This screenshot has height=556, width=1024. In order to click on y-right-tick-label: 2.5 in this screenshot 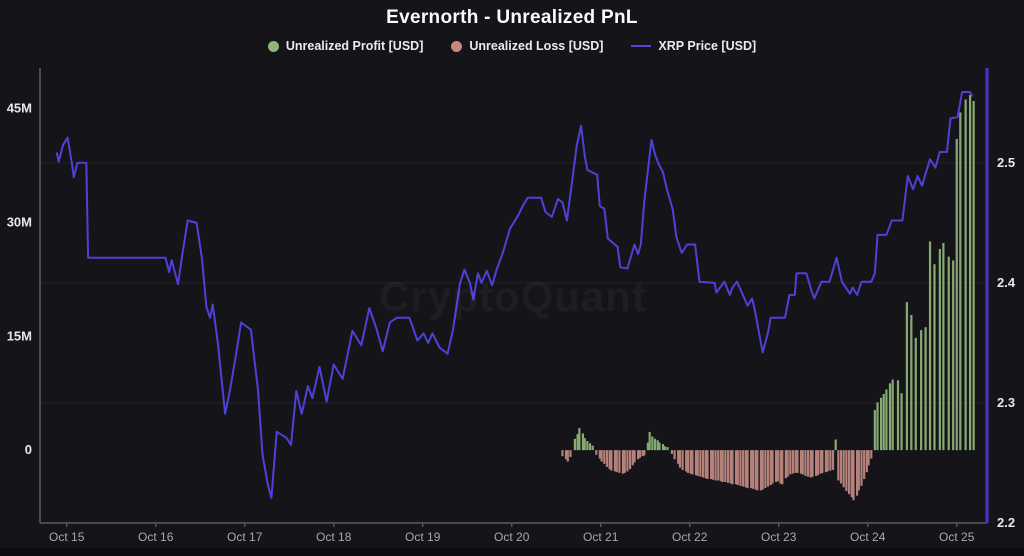, I will do `click(1006, 162)`.